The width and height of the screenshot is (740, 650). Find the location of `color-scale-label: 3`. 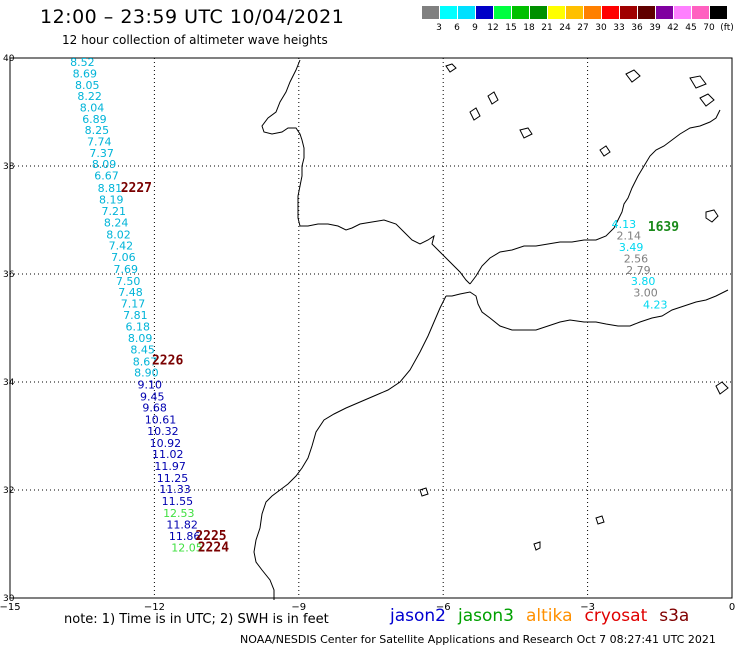

color-scale-label: 3 is located at coordinates (439, 28).